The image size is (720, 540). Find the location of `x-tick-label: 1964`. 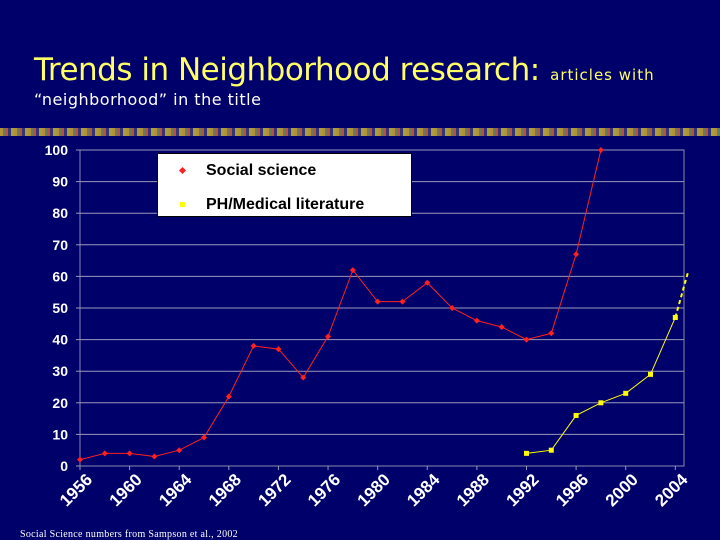

x-tick-label: 1964 is located at coordinates (175, 490).